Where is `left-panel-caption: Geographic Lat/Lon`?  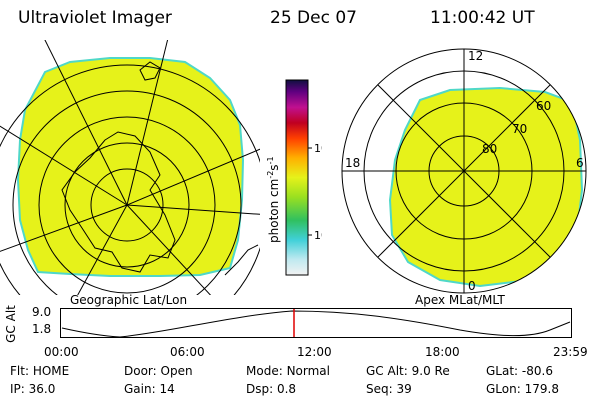 left-panel-caption: Geographic Lat/Lon is located at coordinates (129, 300).